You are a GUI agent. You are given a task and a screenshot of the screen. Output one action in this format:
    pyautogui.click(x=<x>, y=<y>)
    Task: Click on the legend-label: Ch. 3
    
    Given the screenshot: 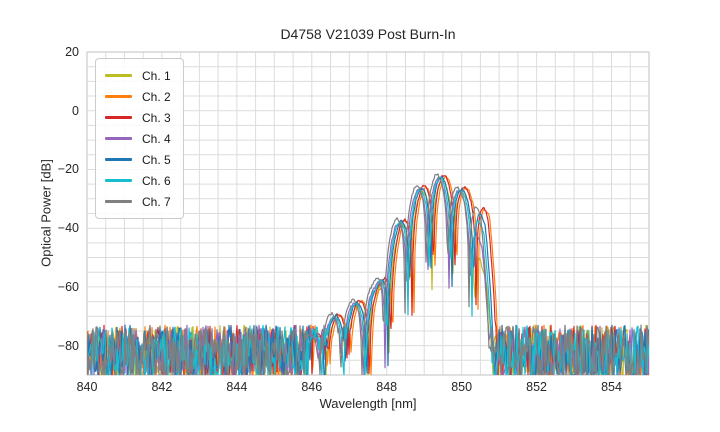 What is the action you would take?
    pyautogui.click(x=156, y=117)
    